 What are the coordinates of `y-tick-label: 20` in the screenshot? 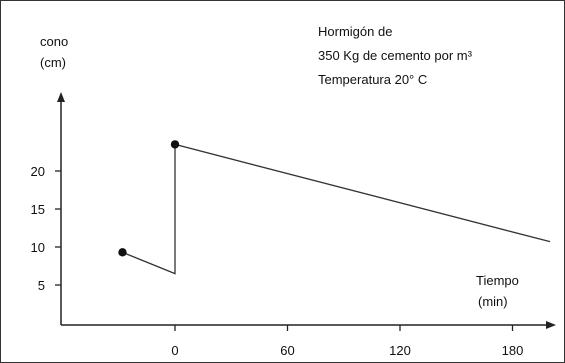 It's located at (38, 171).